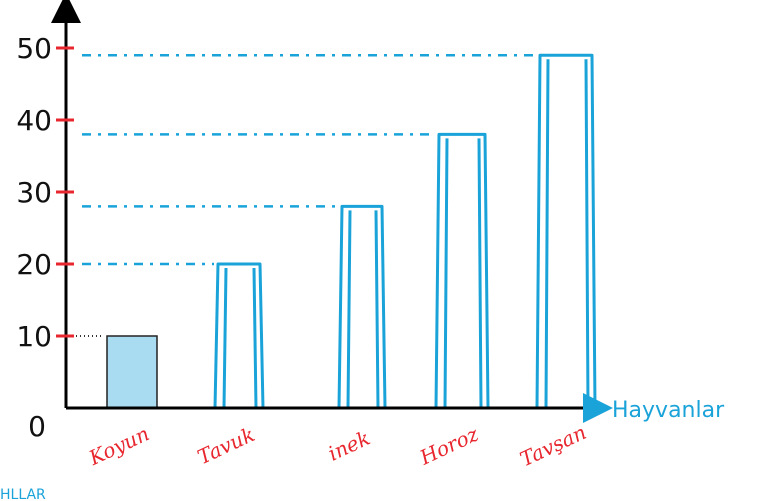 Image resolution: width=775 pixels, height=501 pixels. Describe the element at coordinates (45, 237) in the screenshot. I see `y-ticks: 0 10 20 30 40 50` at that location.